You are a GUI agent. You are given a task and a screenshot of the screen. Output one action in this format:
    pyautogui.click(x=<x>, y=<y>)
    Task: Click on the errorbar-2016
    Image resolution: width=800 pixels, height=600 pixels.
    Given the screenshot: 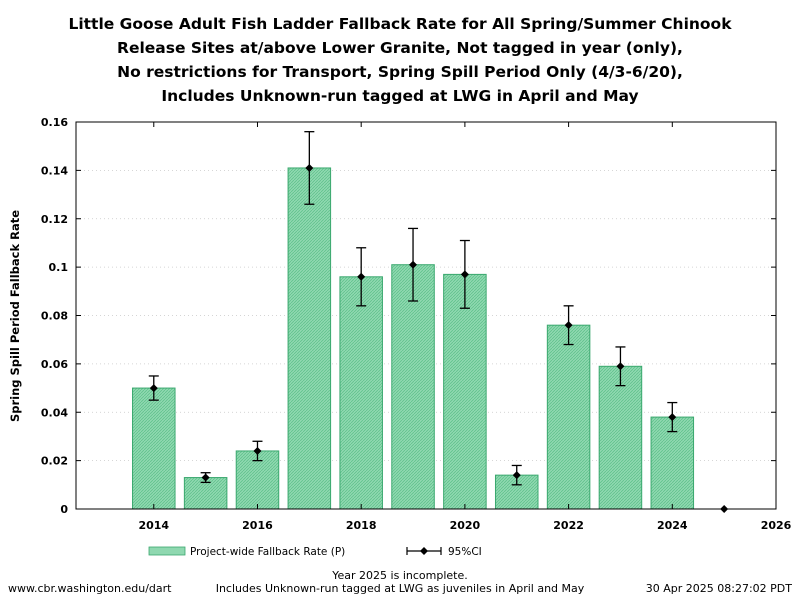 What is the action you would take?
    pyautogui.click(x=257, y=451)
    